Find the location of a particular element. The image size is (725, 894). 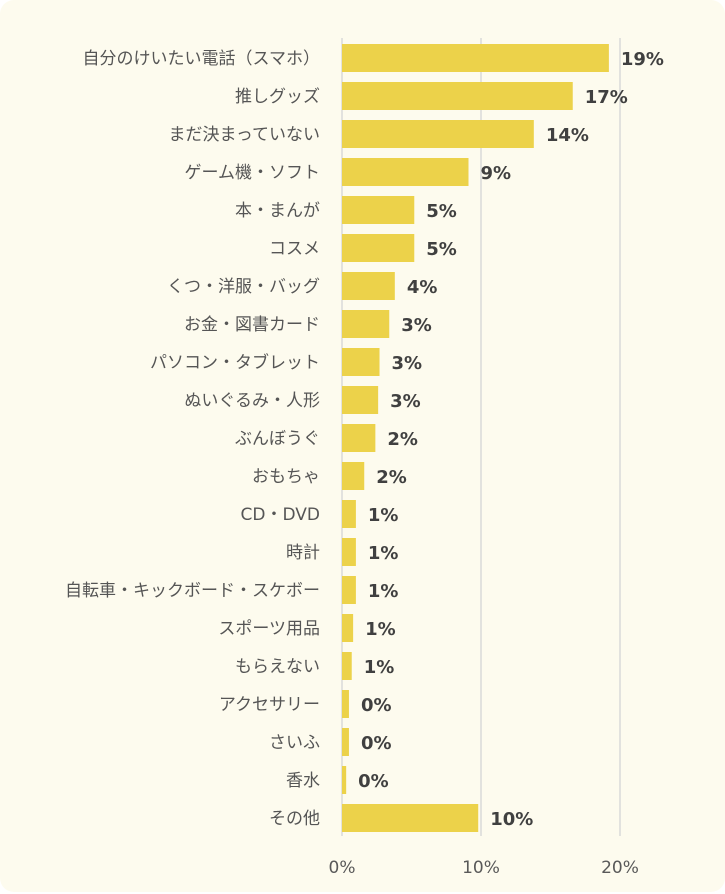

category-label: その他 is located at coordinates (294, 819).